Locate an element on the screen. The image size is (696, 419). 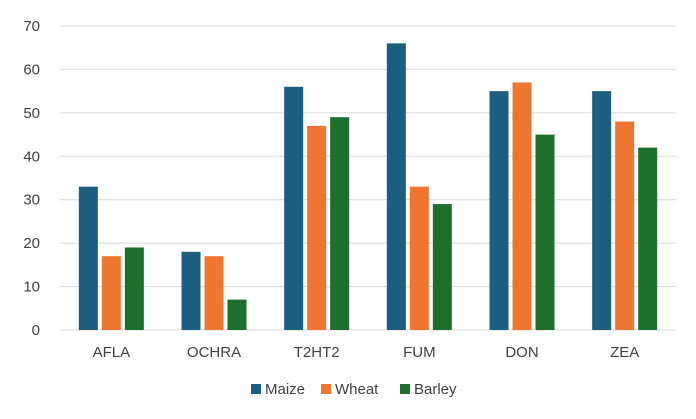
bar-wheat-t2ht2 is located at coordinates (317, 227).